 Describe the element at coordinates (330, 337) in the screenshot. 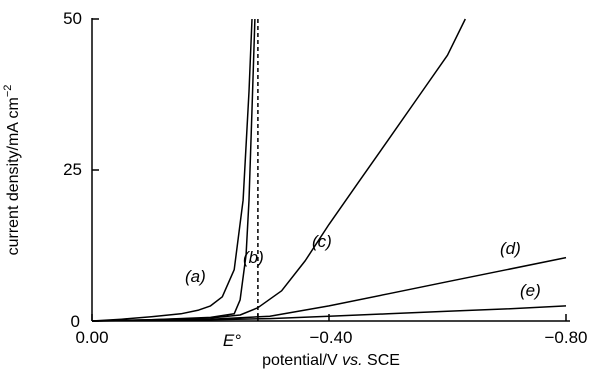

I see `x-tick-label-minus-0-40: −0.40` at that location.